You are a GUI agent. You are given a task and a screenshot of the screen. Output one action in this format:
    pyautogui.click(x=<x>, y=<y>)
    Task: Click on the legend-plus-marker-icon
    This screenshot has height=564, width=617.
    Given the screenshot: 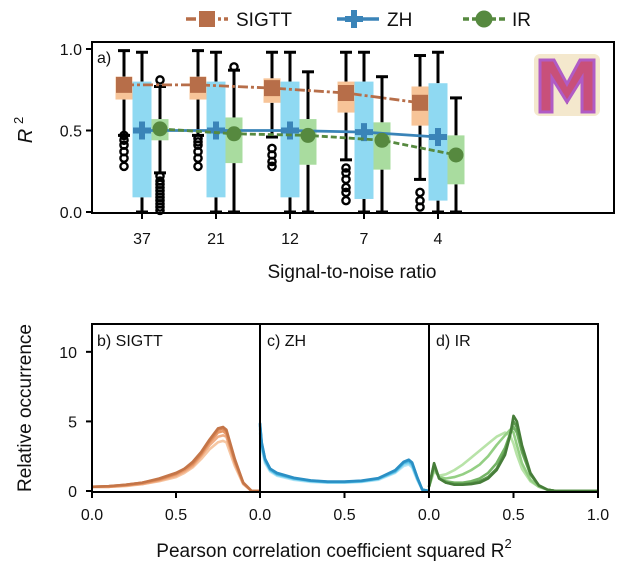 What is the action you would take?
    pyautogui.click(x=354, y=19)
    